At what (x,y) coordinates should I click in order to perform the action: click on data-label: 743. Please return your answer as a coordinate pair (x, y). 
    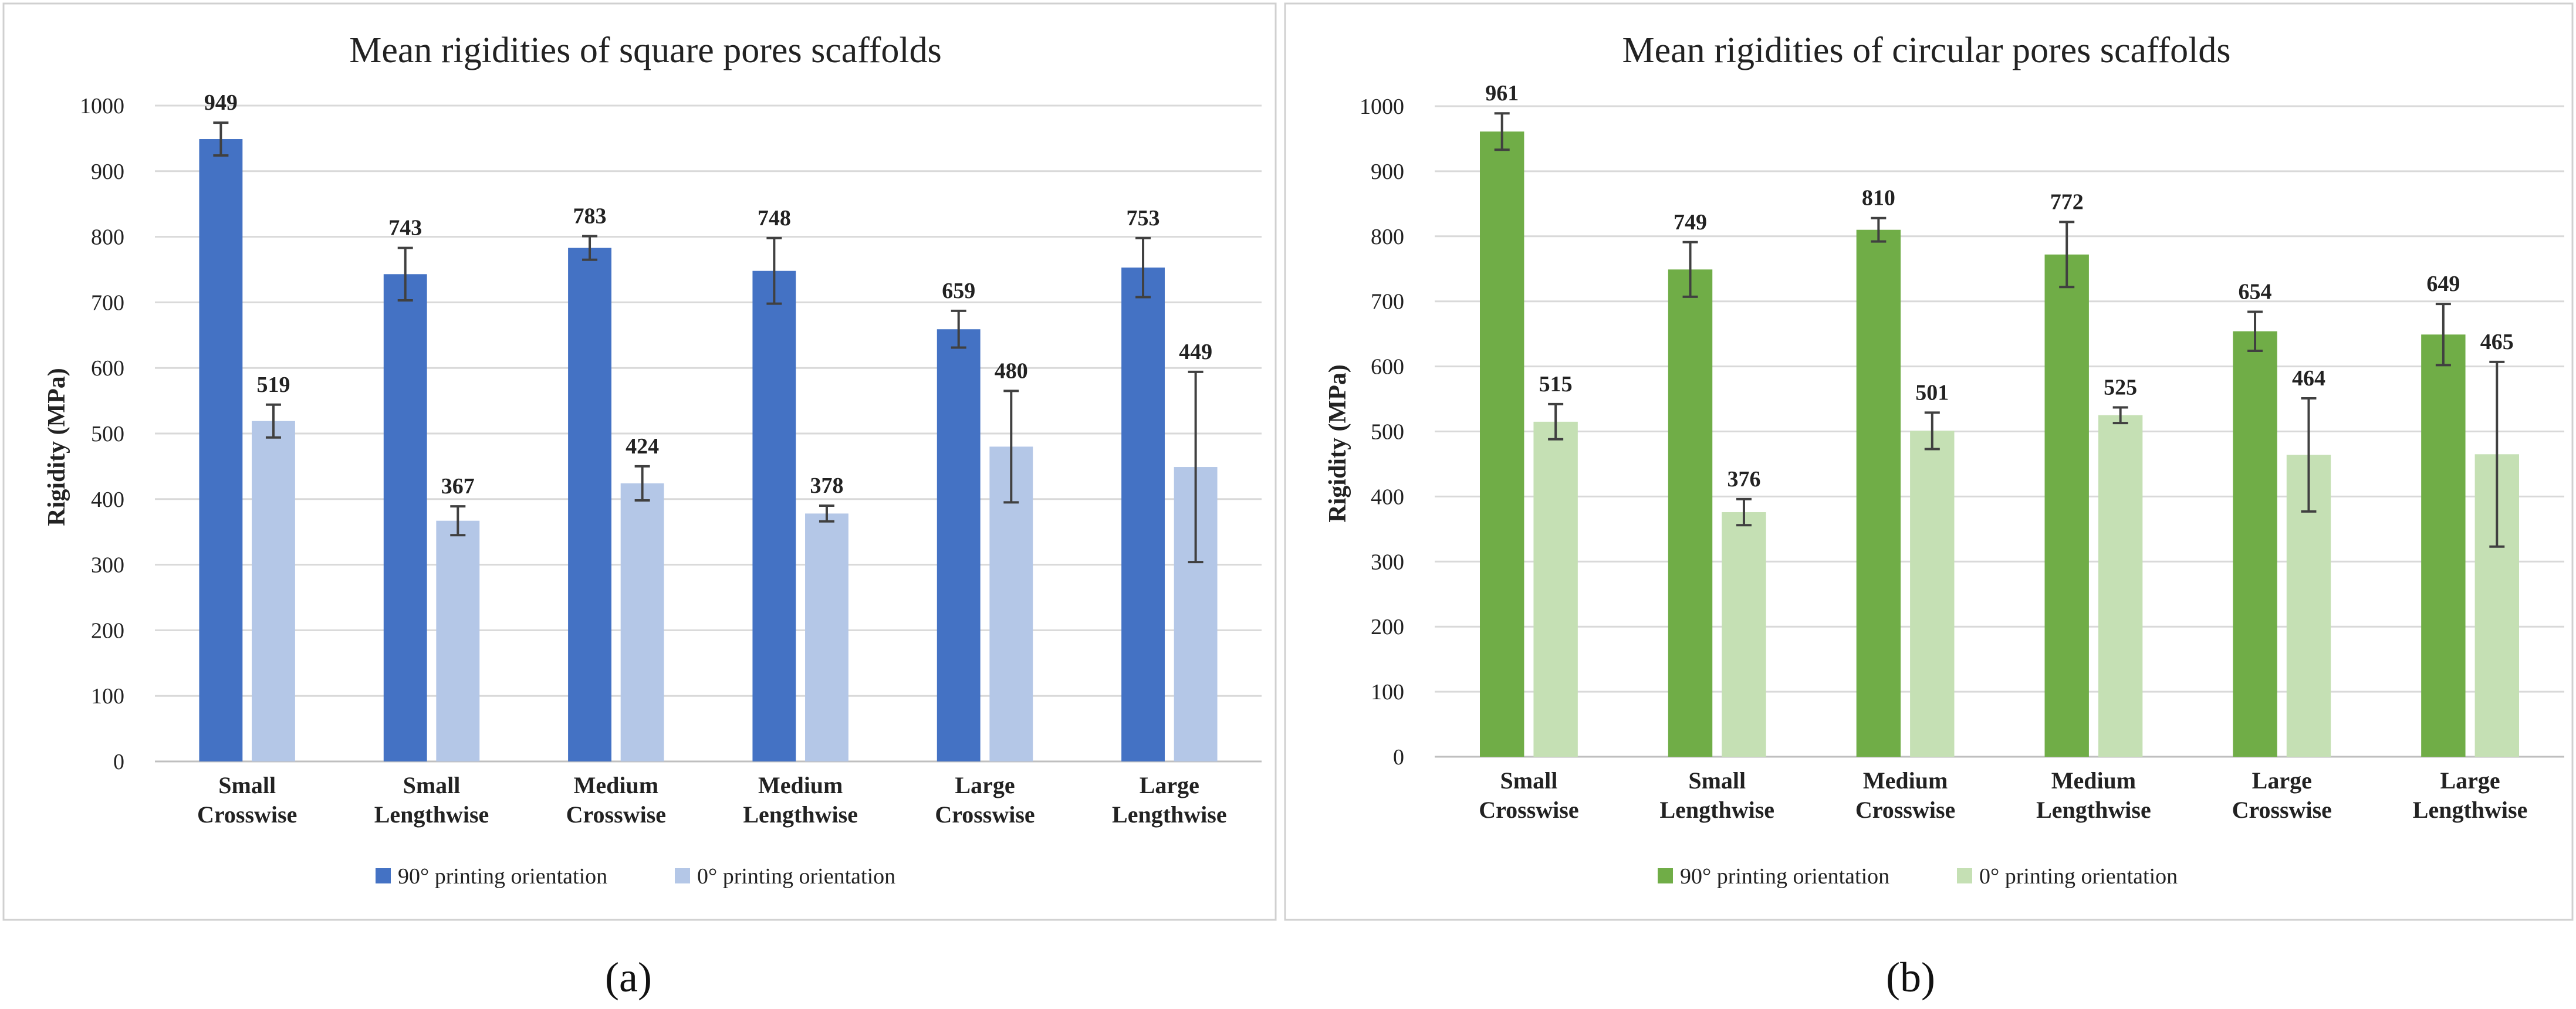
    Looking at the image, I should click on (405, 228).